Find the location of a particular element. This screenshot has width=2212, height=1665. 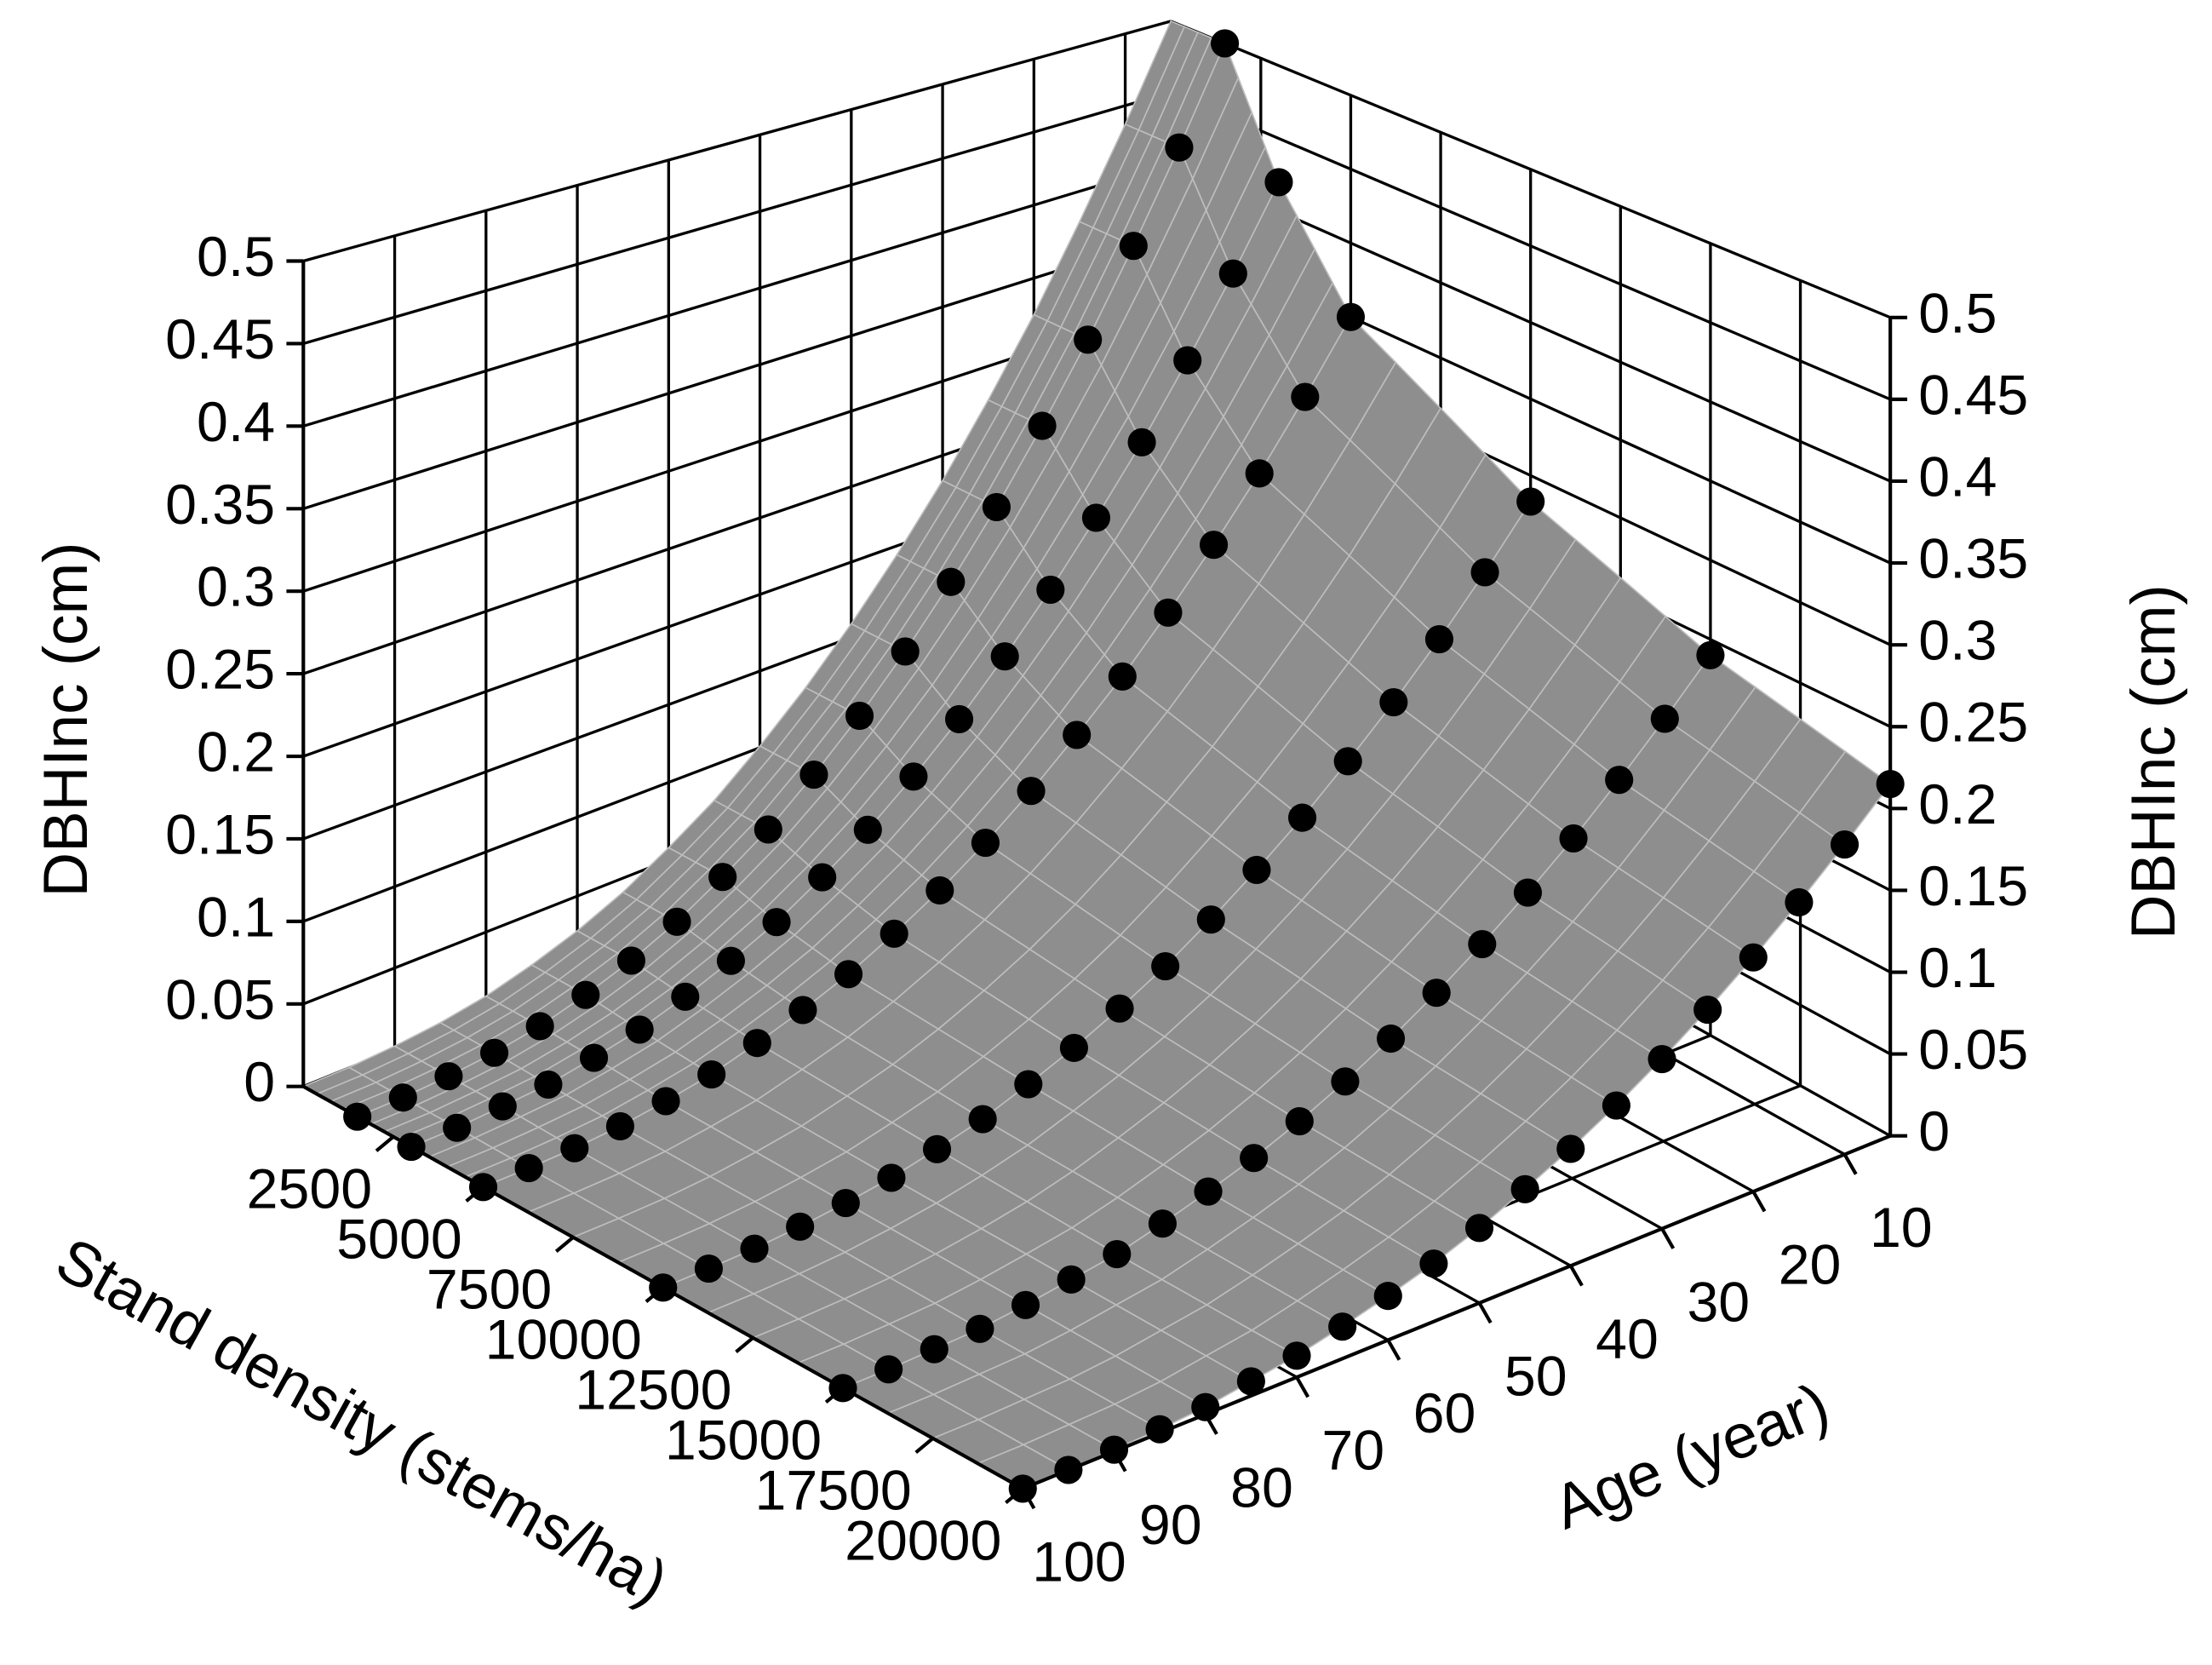

x-tick-label: 17500 is located at coordinates (833, 1491).